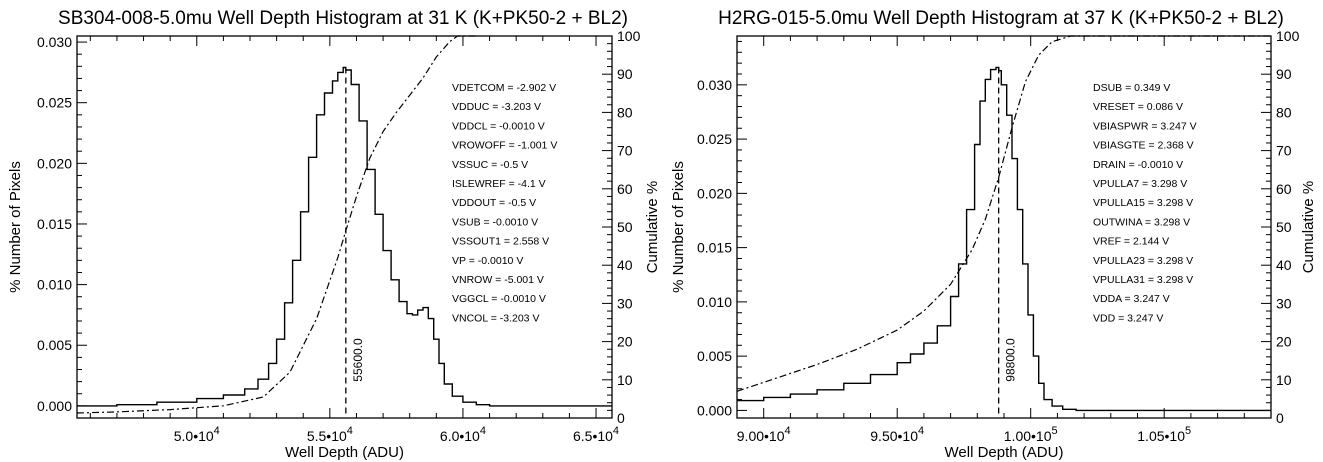  Describe the element at coordinates (504, 146) in the screenshot. I see `bias-annotation: VROWOFF = -1.001 V` at that location.